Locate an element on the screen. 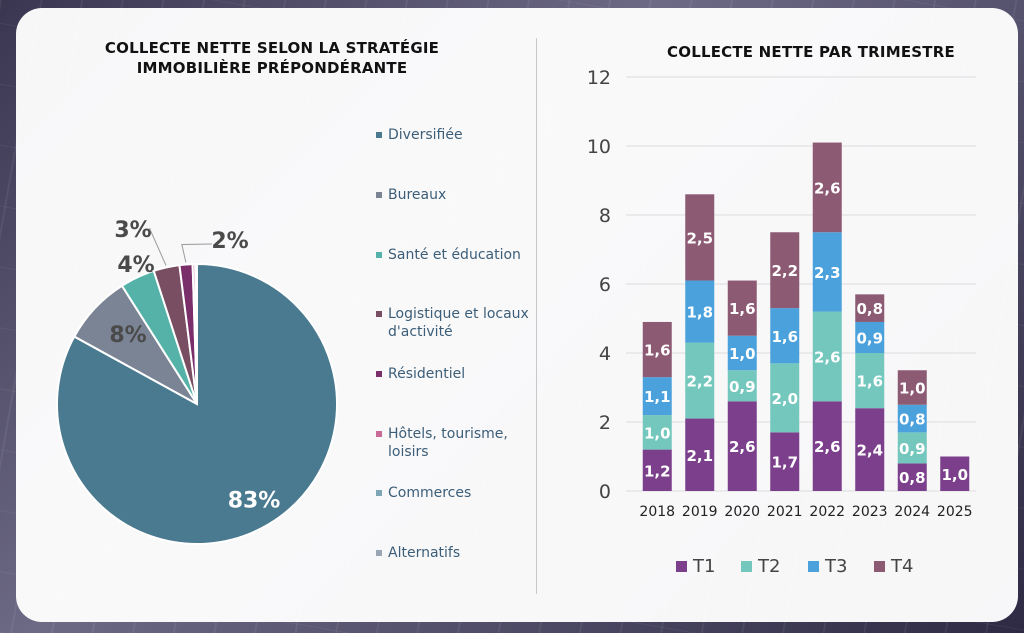  legend-item: Logistique et locaux d'activité is located at coordinates (461, 323).